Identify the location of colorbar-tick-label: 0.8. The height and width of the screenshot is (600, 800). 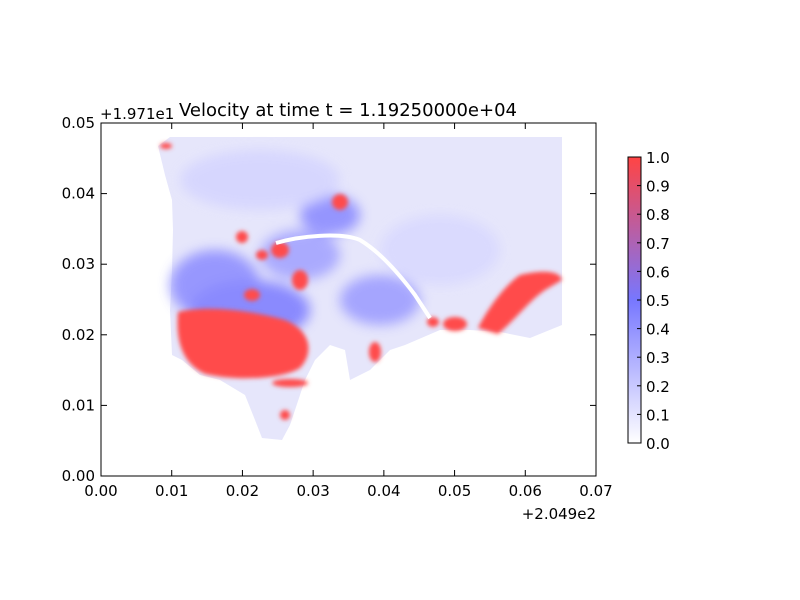
(658, 215).